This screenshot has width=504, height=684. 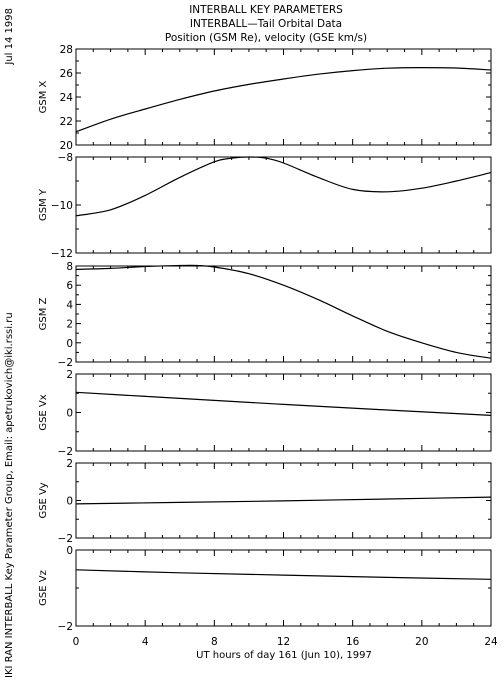 I want to click on x-axis-label: UT hours of day 161 (Jun 10), 1997, so click(x=284, y=655).